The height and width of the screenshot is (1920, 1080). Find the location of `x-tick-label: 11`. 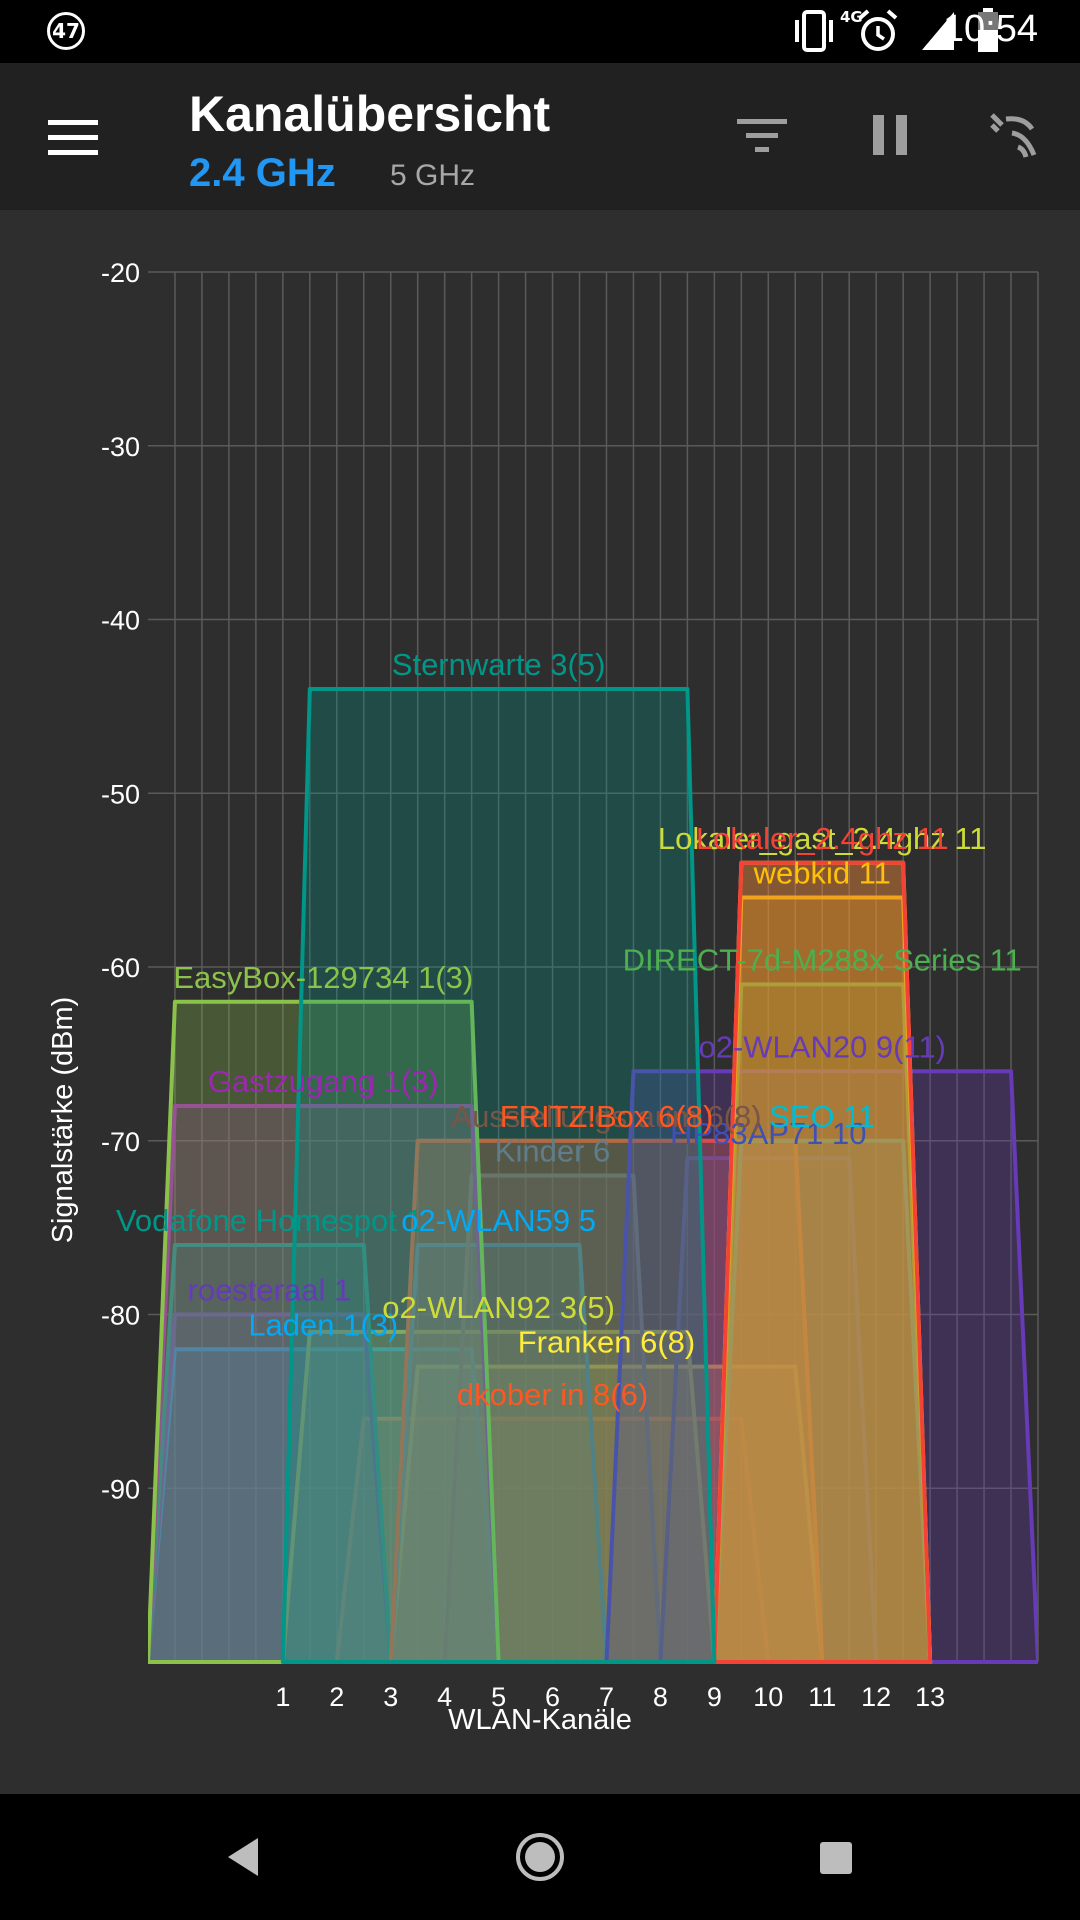

x-tick-label: 11 is located at coordinates (822, 1697).